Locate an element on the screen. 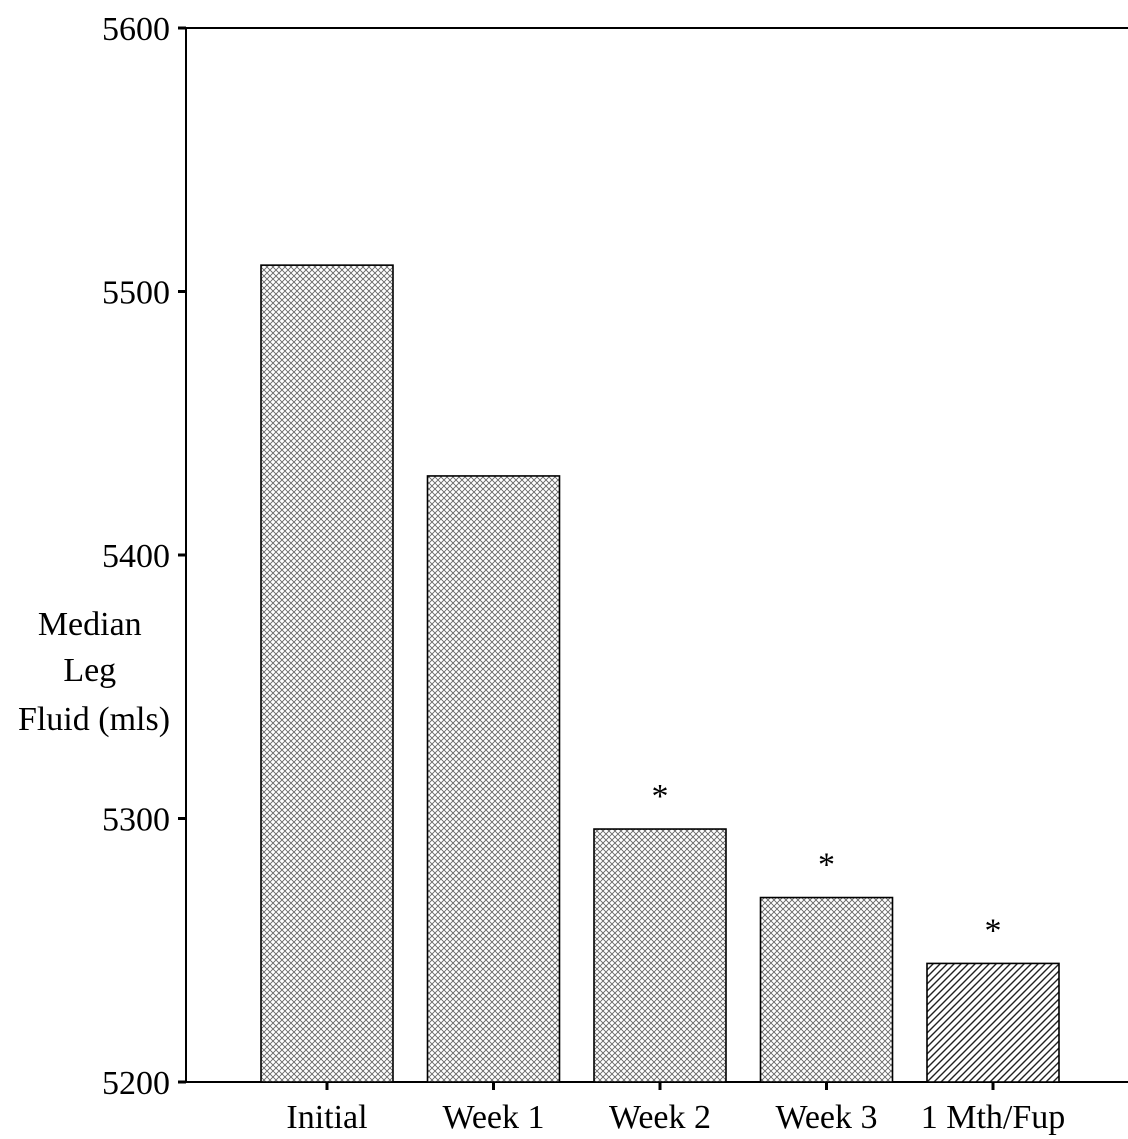 This screenshot has height=1139, width=1128. y-tick-label: 5400 is located at coordinates (136, 556).